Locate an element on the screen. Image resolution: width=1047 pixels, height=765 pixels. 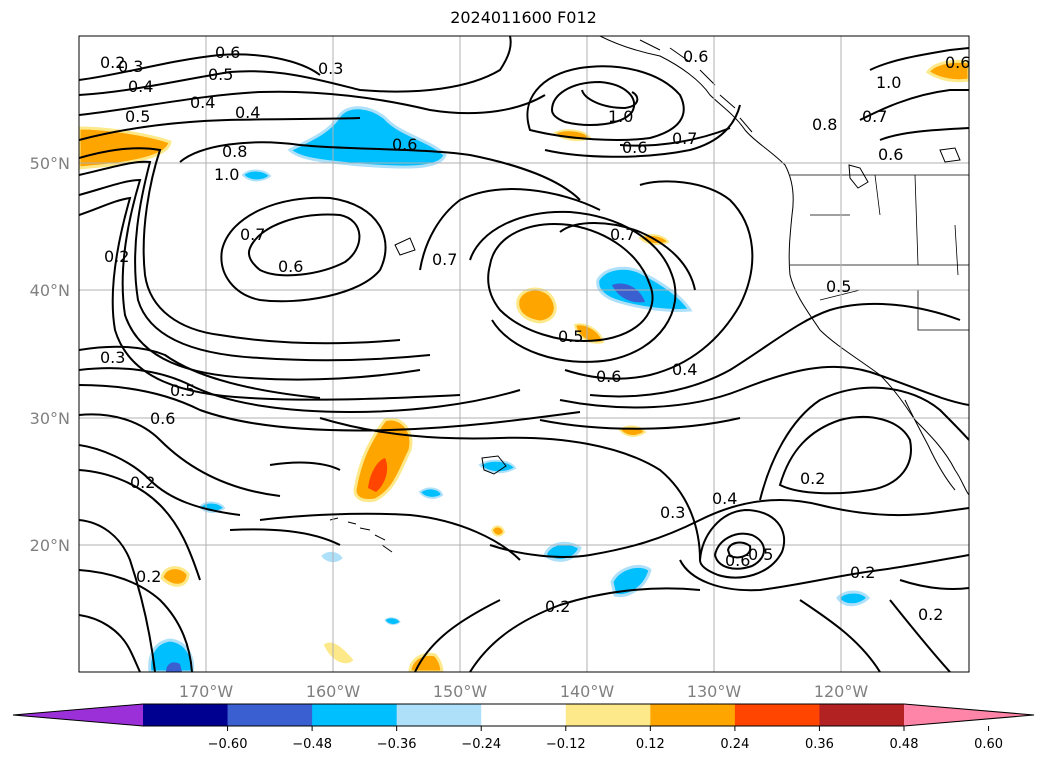
lat-label: 30°N is located at coordinates (50, 418).